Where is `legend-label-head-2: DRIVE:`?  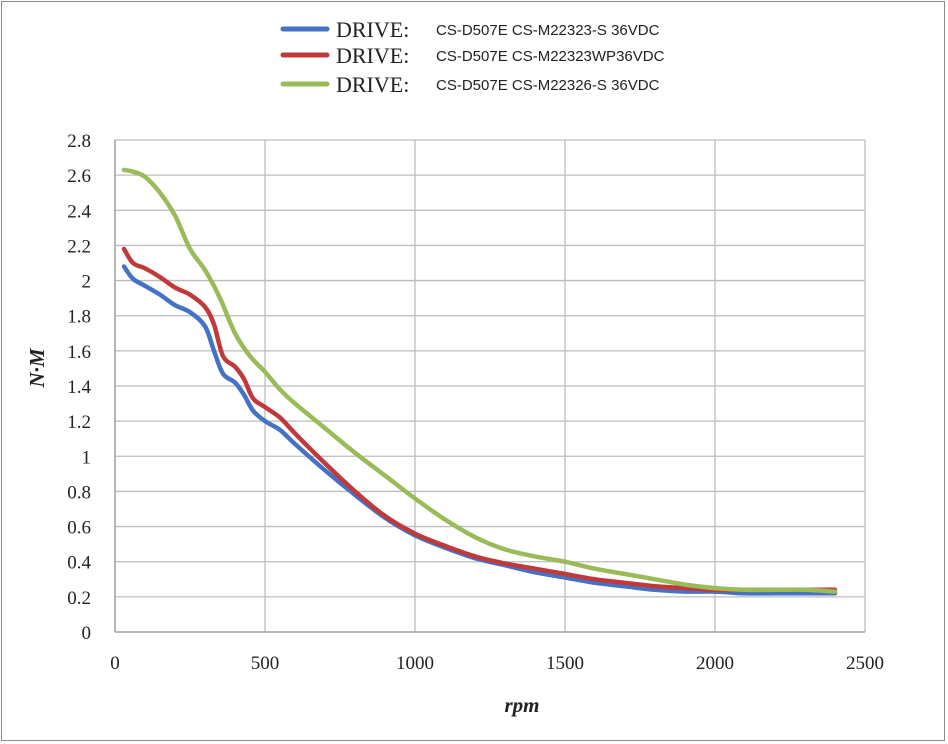
legend-label-head-2: DRIVE: is located at coordinates (372, 55).